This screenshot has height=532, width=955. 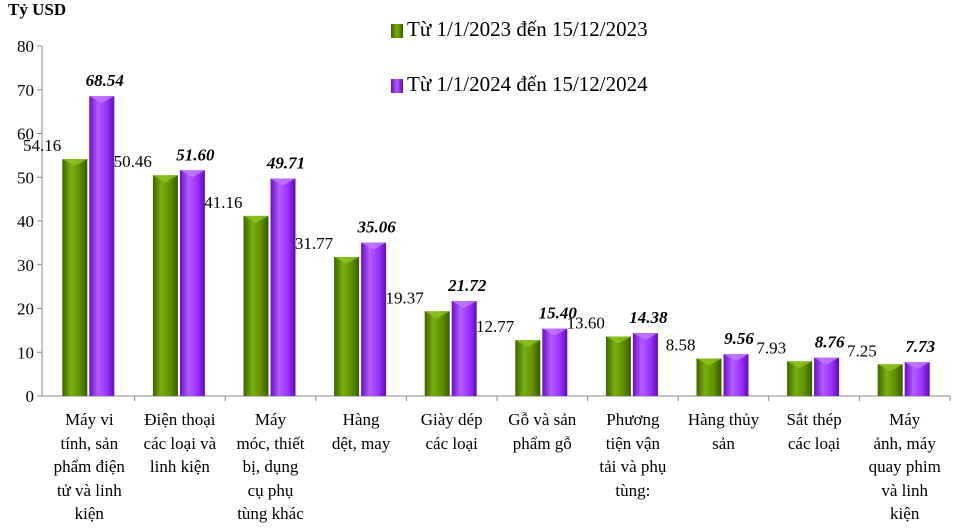 I want to click on x-category-label: Gỗ và sản phẩm gỗ, so click(x=542, y=431).